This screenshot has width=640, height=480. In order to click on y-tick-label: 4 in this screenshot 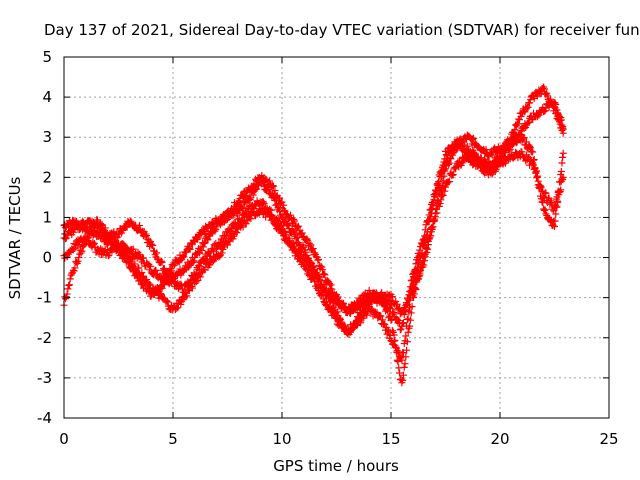, I will do `click(47, 97)`.